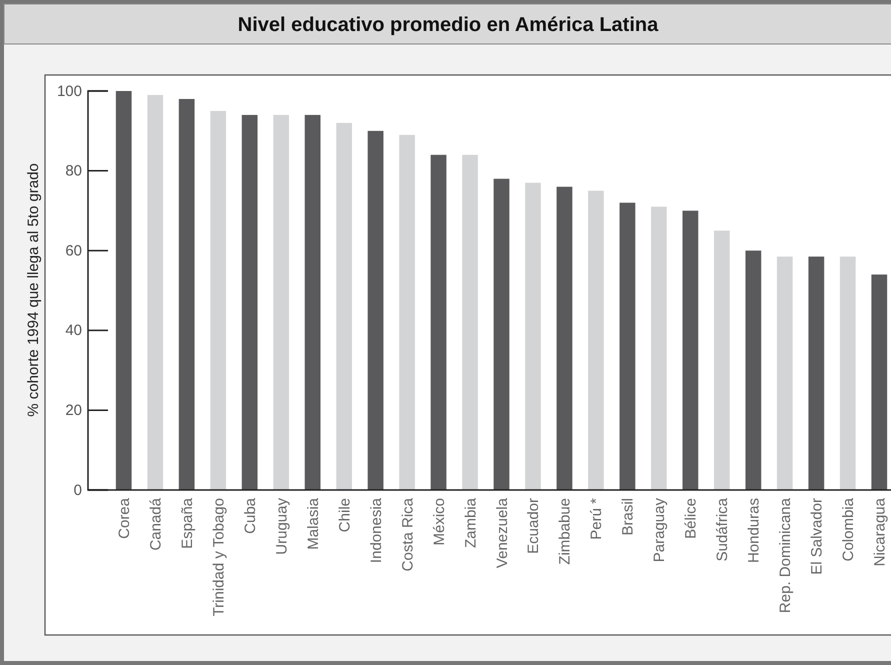 This screenshot has height=665, width=891. What do you see at coordinates (565, 531) in the screenshot?
I see `x-tick-label: Zimbabue` at bounding box center [565, 531].